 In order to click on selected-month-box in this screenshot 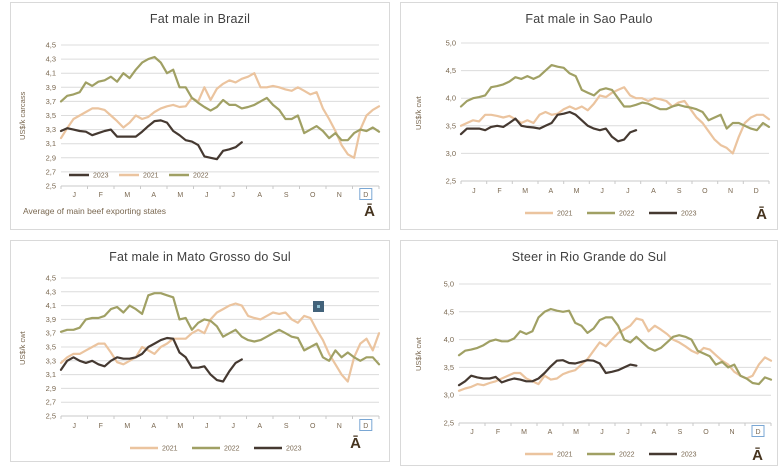, I will do `click(758, 431)`.